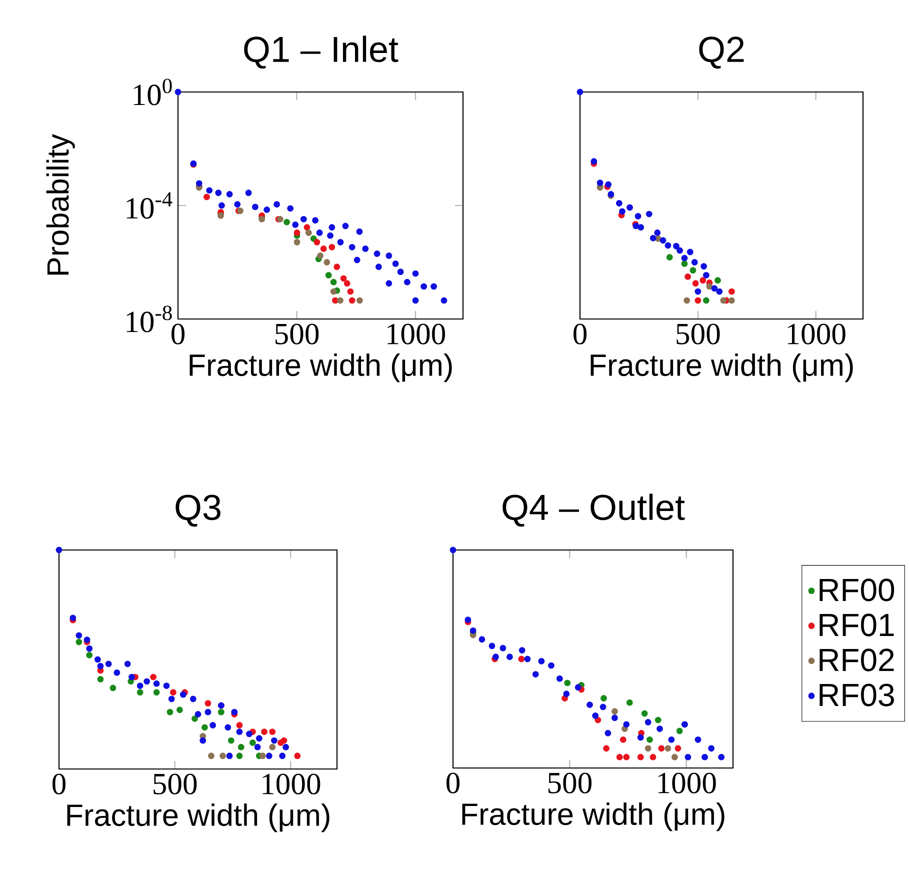  What do you see at coordinates (198, 510) in the screenshot?
I see `chart-title: Q3` at bounding box center [198, 510].